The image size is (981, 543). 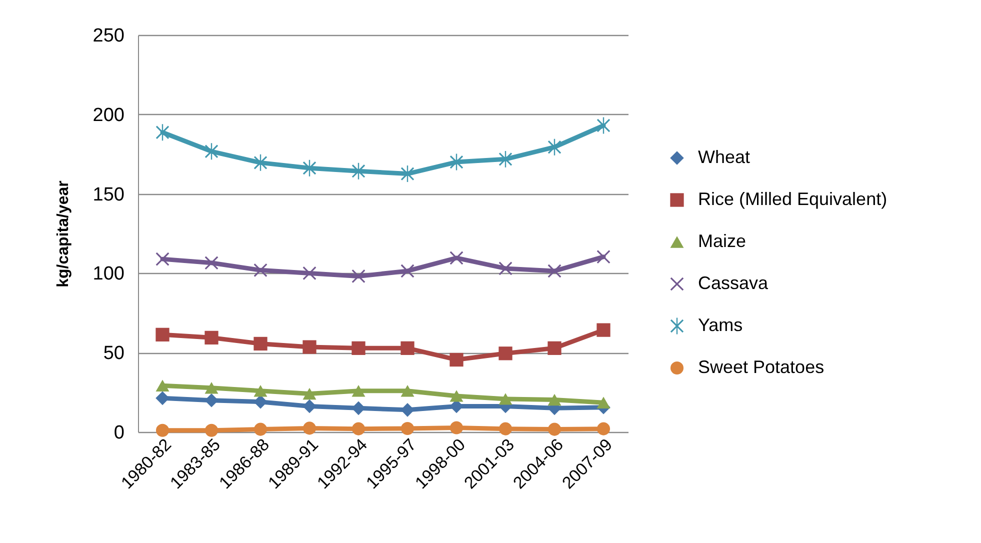 I want to click on y-axis-title: kg/capita/year, so click(x=63, y=234).